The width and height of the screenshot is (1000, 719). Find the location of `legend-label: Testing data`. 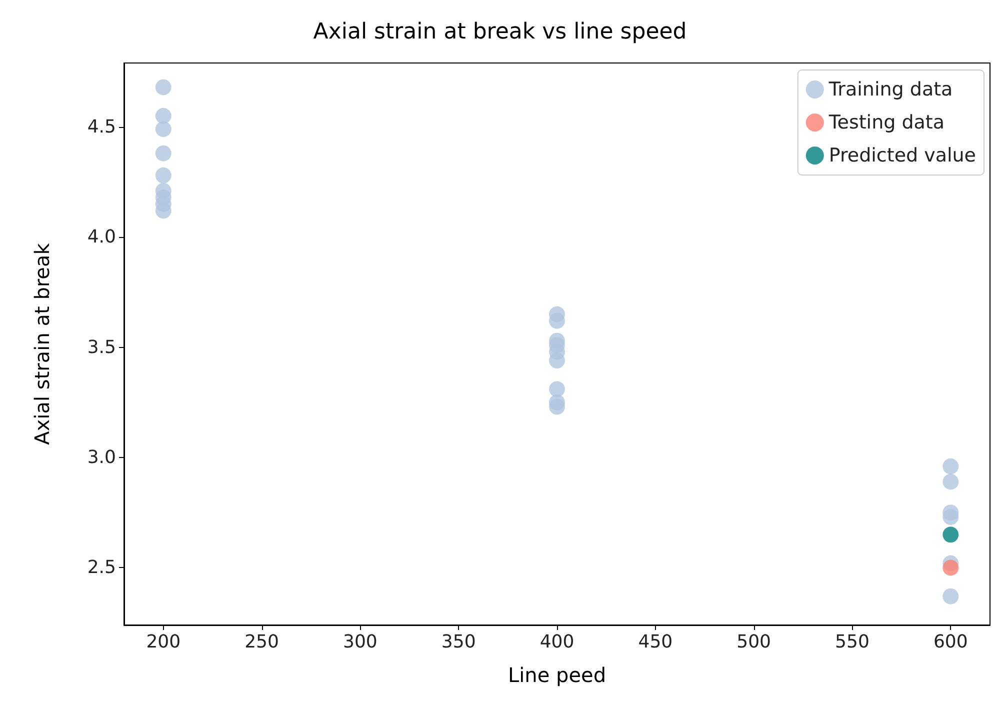

legend-label: Testing data is located at coordinates (886, 123).